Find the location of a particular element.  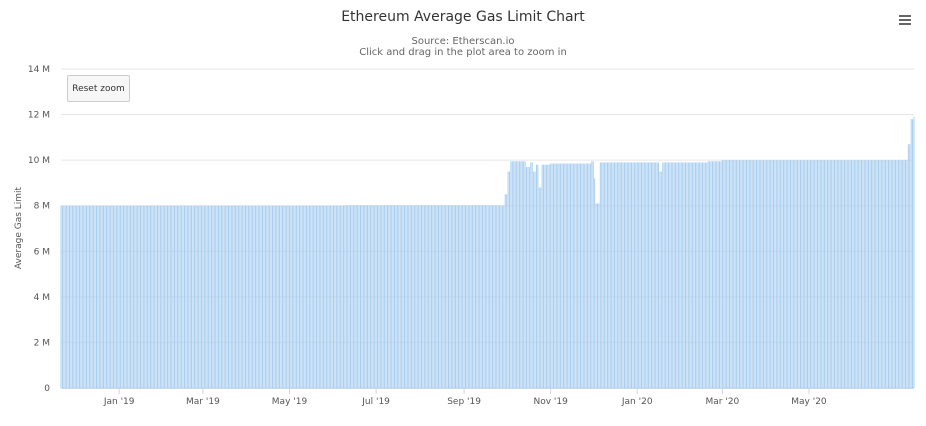

y-tick-label: 8 M is located at coordinates (42, 207).